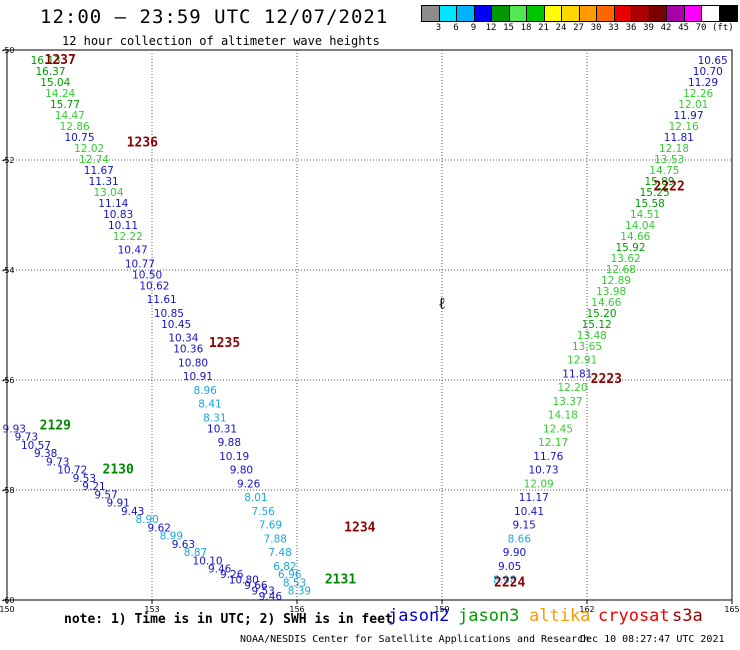  I want to click on legend-tick-label: 9, so click(473, 28).